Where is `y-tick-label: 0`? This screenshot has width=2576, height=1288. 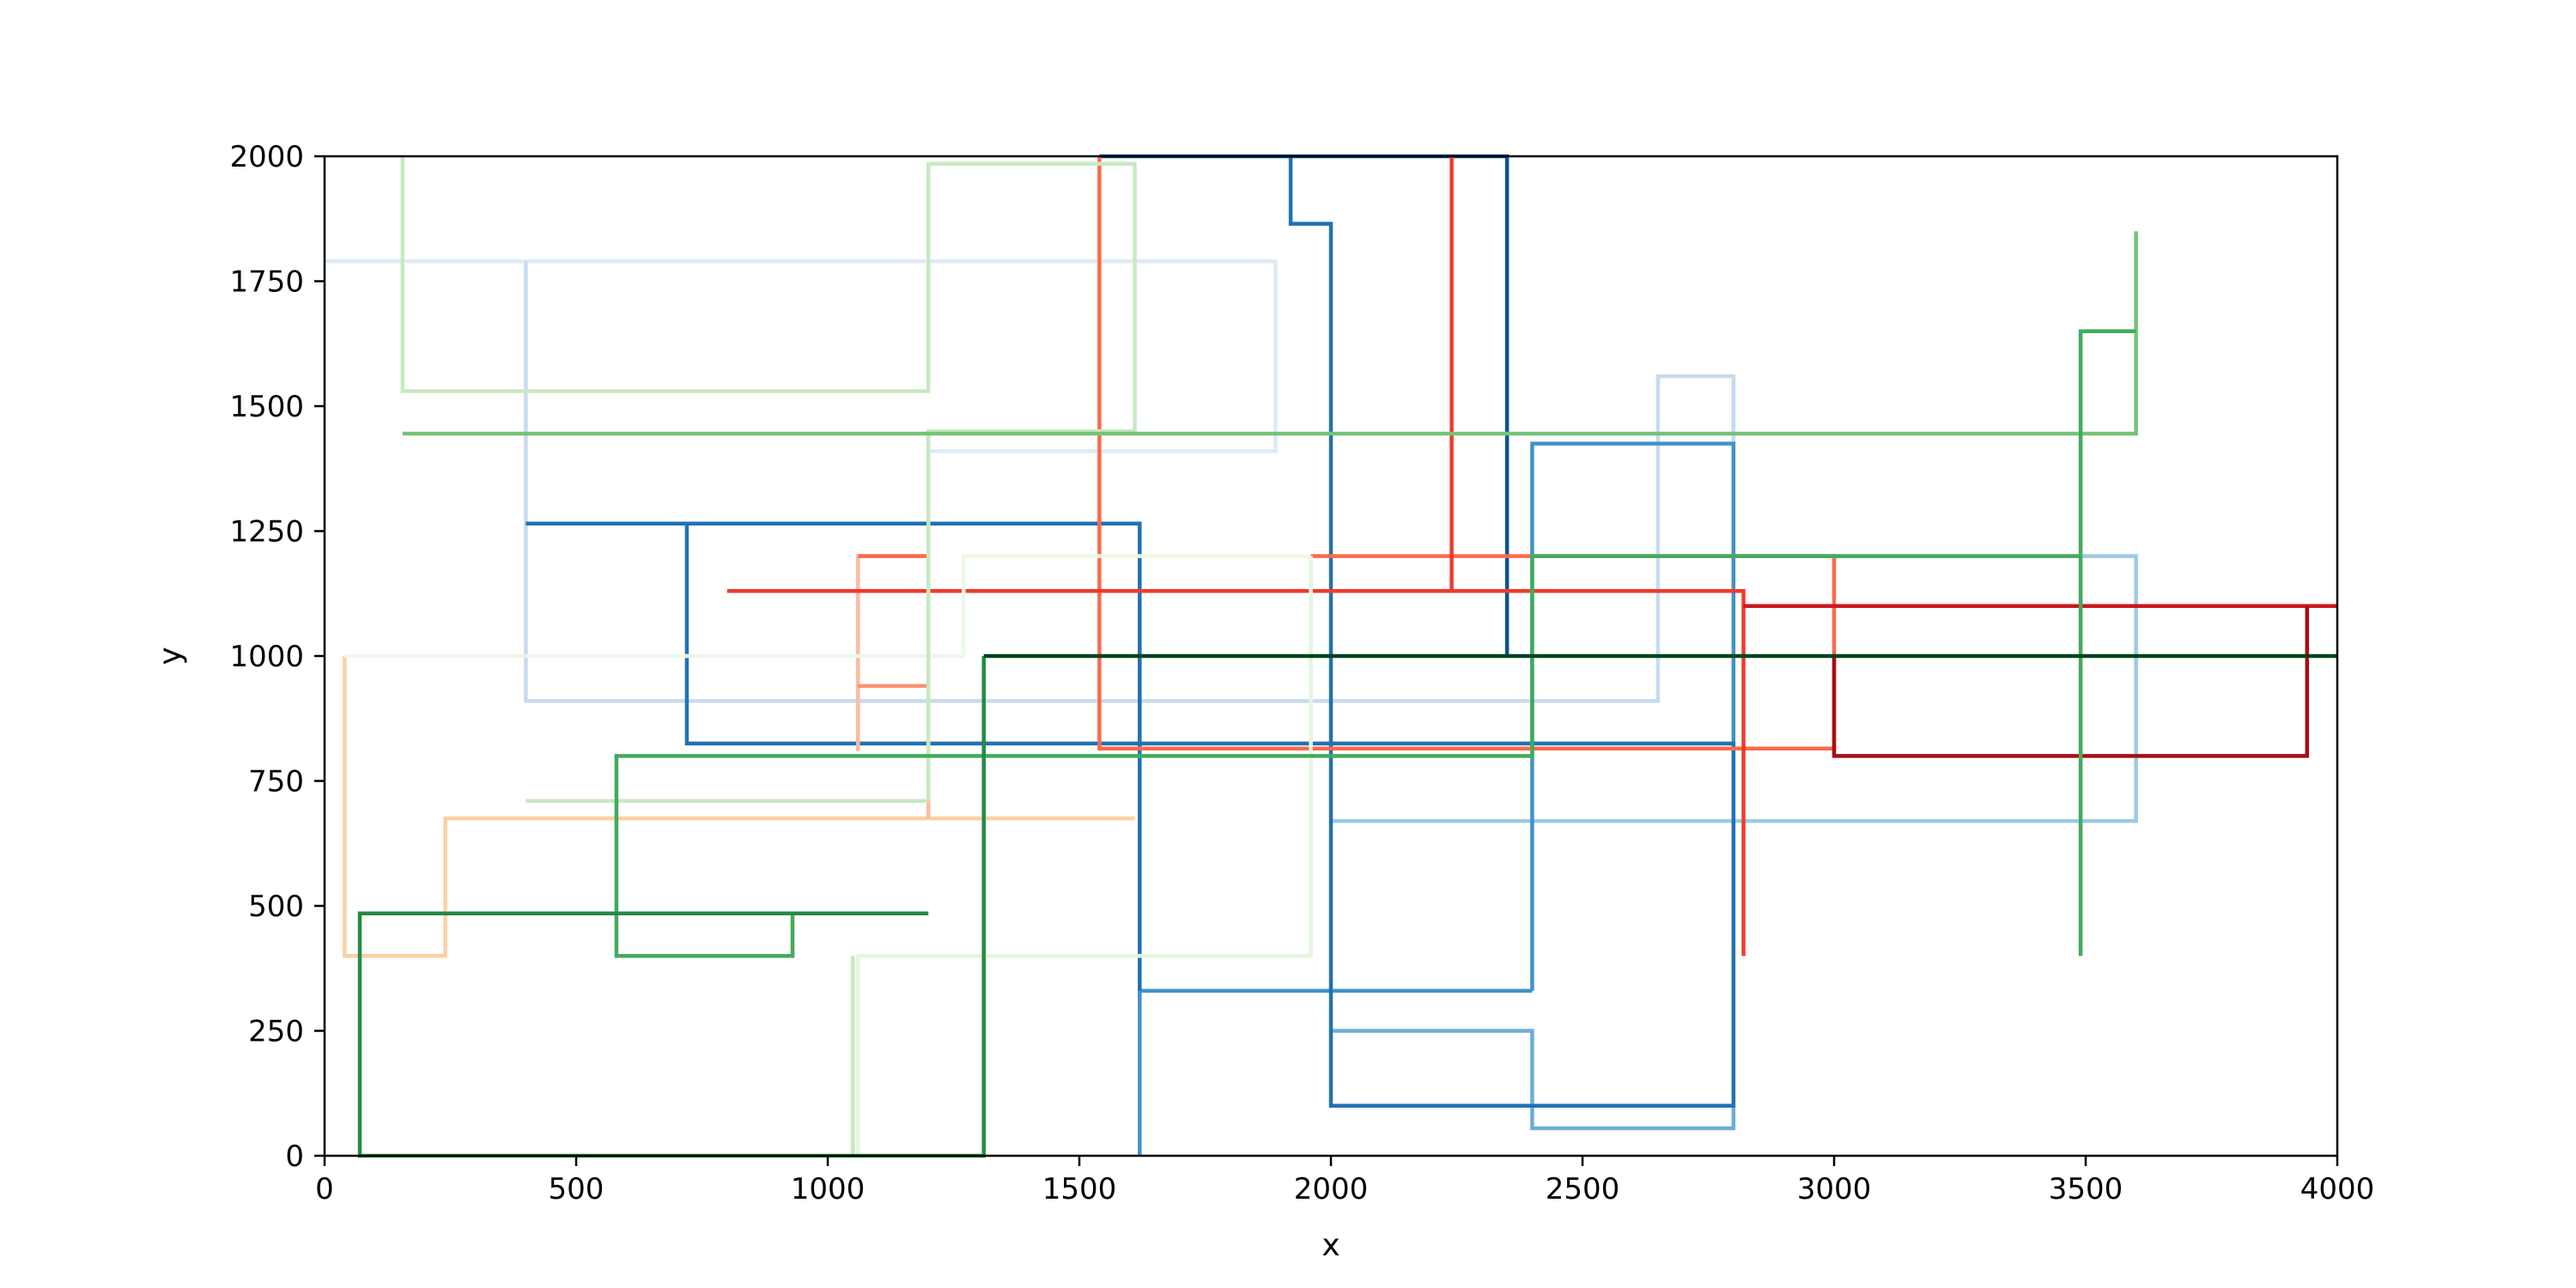
y-tick-label: 0 is located at coordinates (294, 1156).